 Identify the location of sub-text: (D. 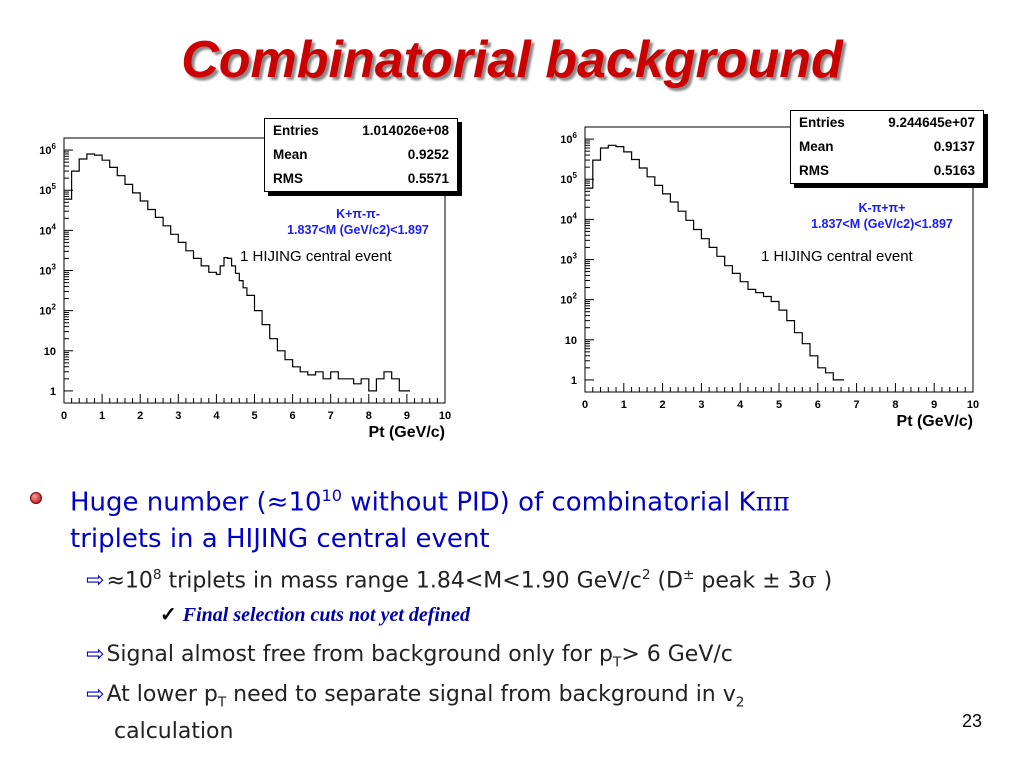
(667, 581).